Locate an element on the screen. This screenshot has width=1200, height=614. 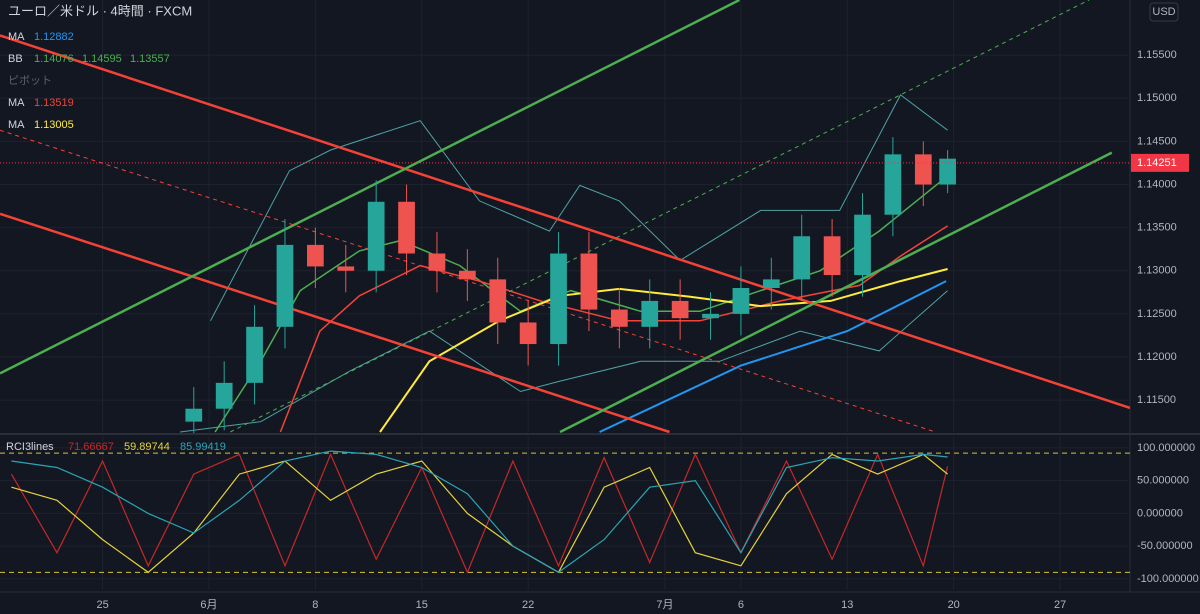
currency-box is located at coordinates (1164, 12).